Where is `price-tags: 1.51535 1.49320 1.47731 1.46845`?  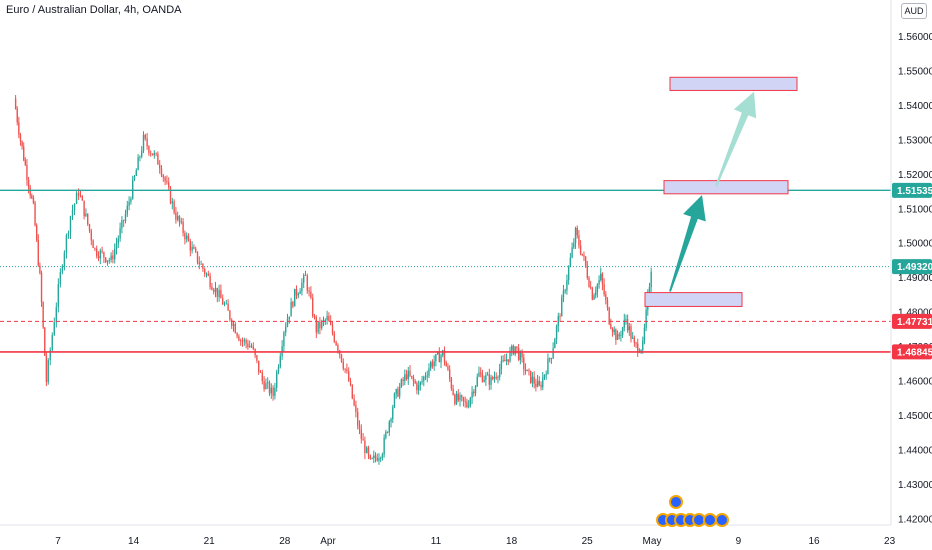
price-tags: 1.51535 1.49320 1.47731 1.46845 is located at coordinates (912, 271).